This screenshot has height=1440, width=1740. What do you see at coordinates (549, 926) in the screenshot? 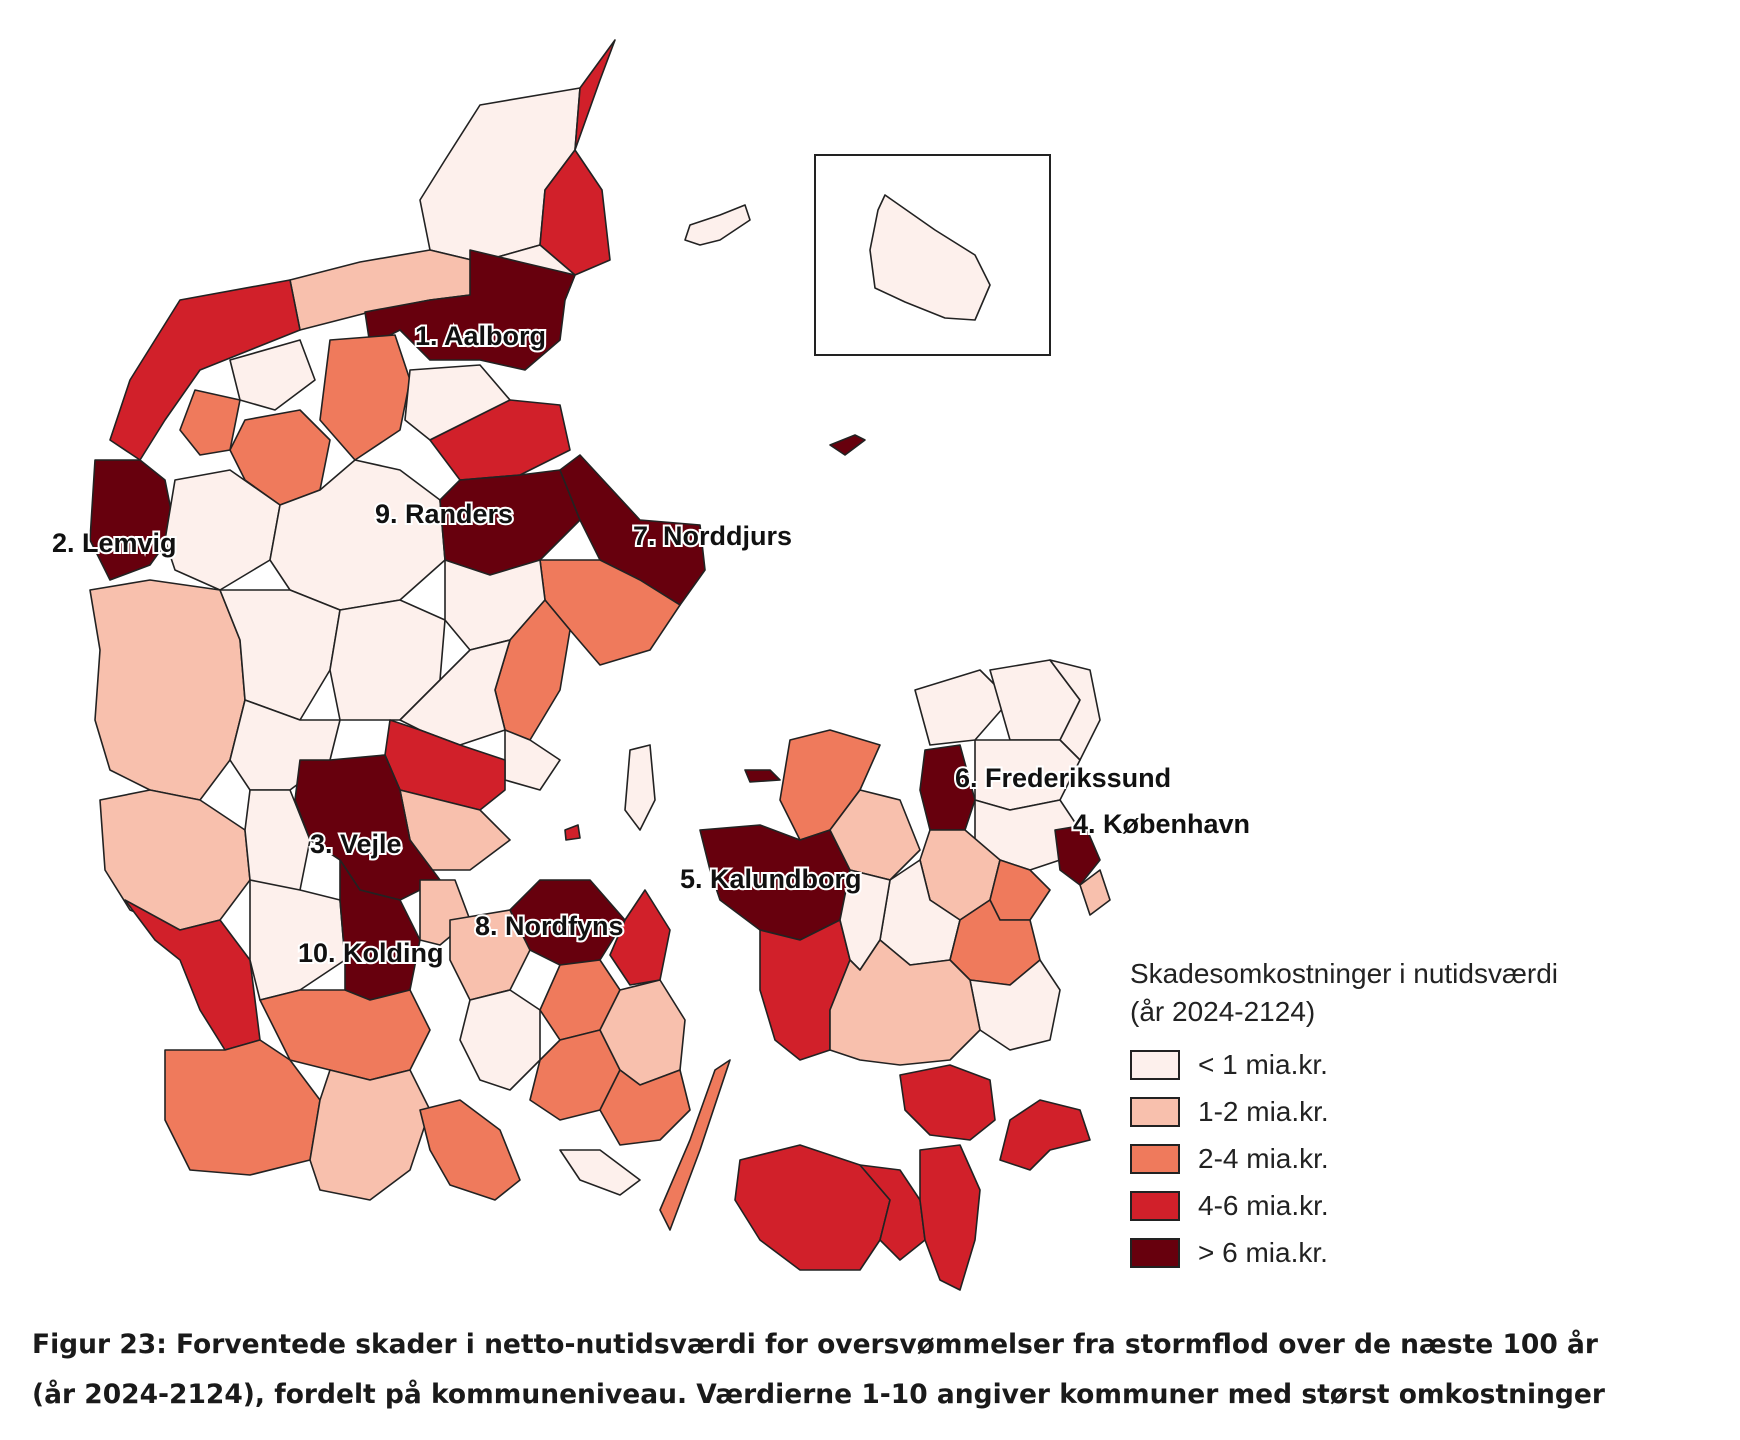
I see `label-nordfyns: 8. Nordfyns` at bounding box center [549, 926].